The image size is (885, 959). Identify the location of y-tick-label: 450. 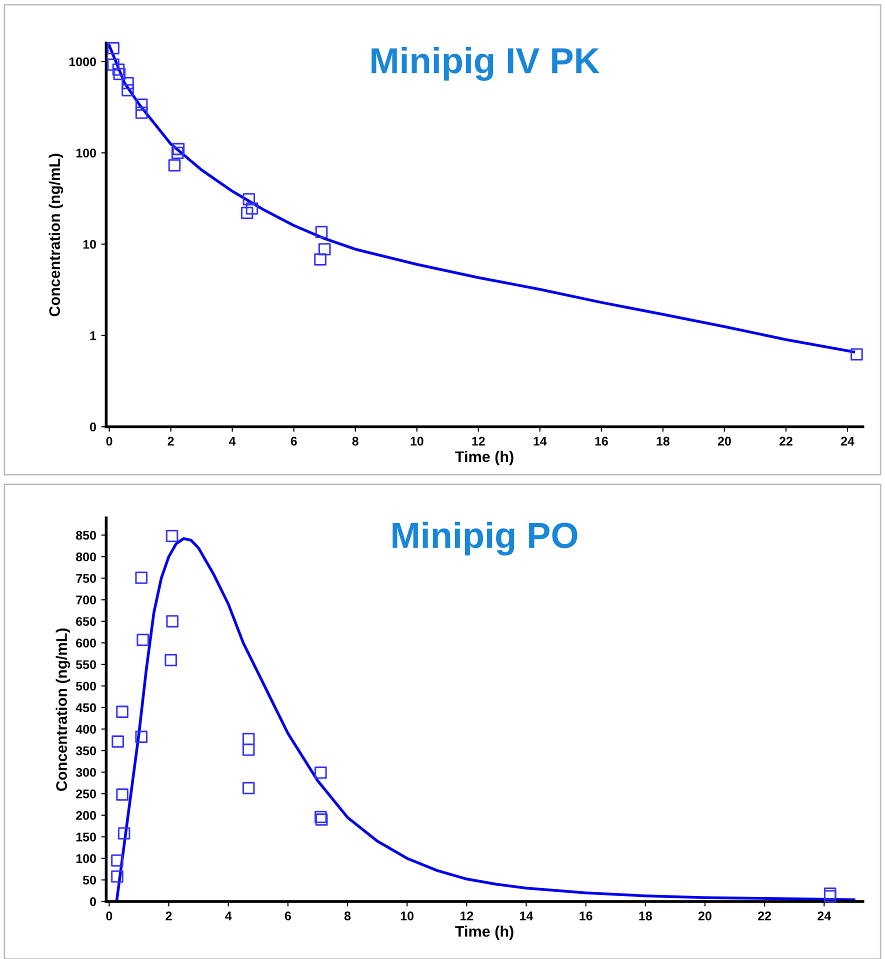
(86, 707).